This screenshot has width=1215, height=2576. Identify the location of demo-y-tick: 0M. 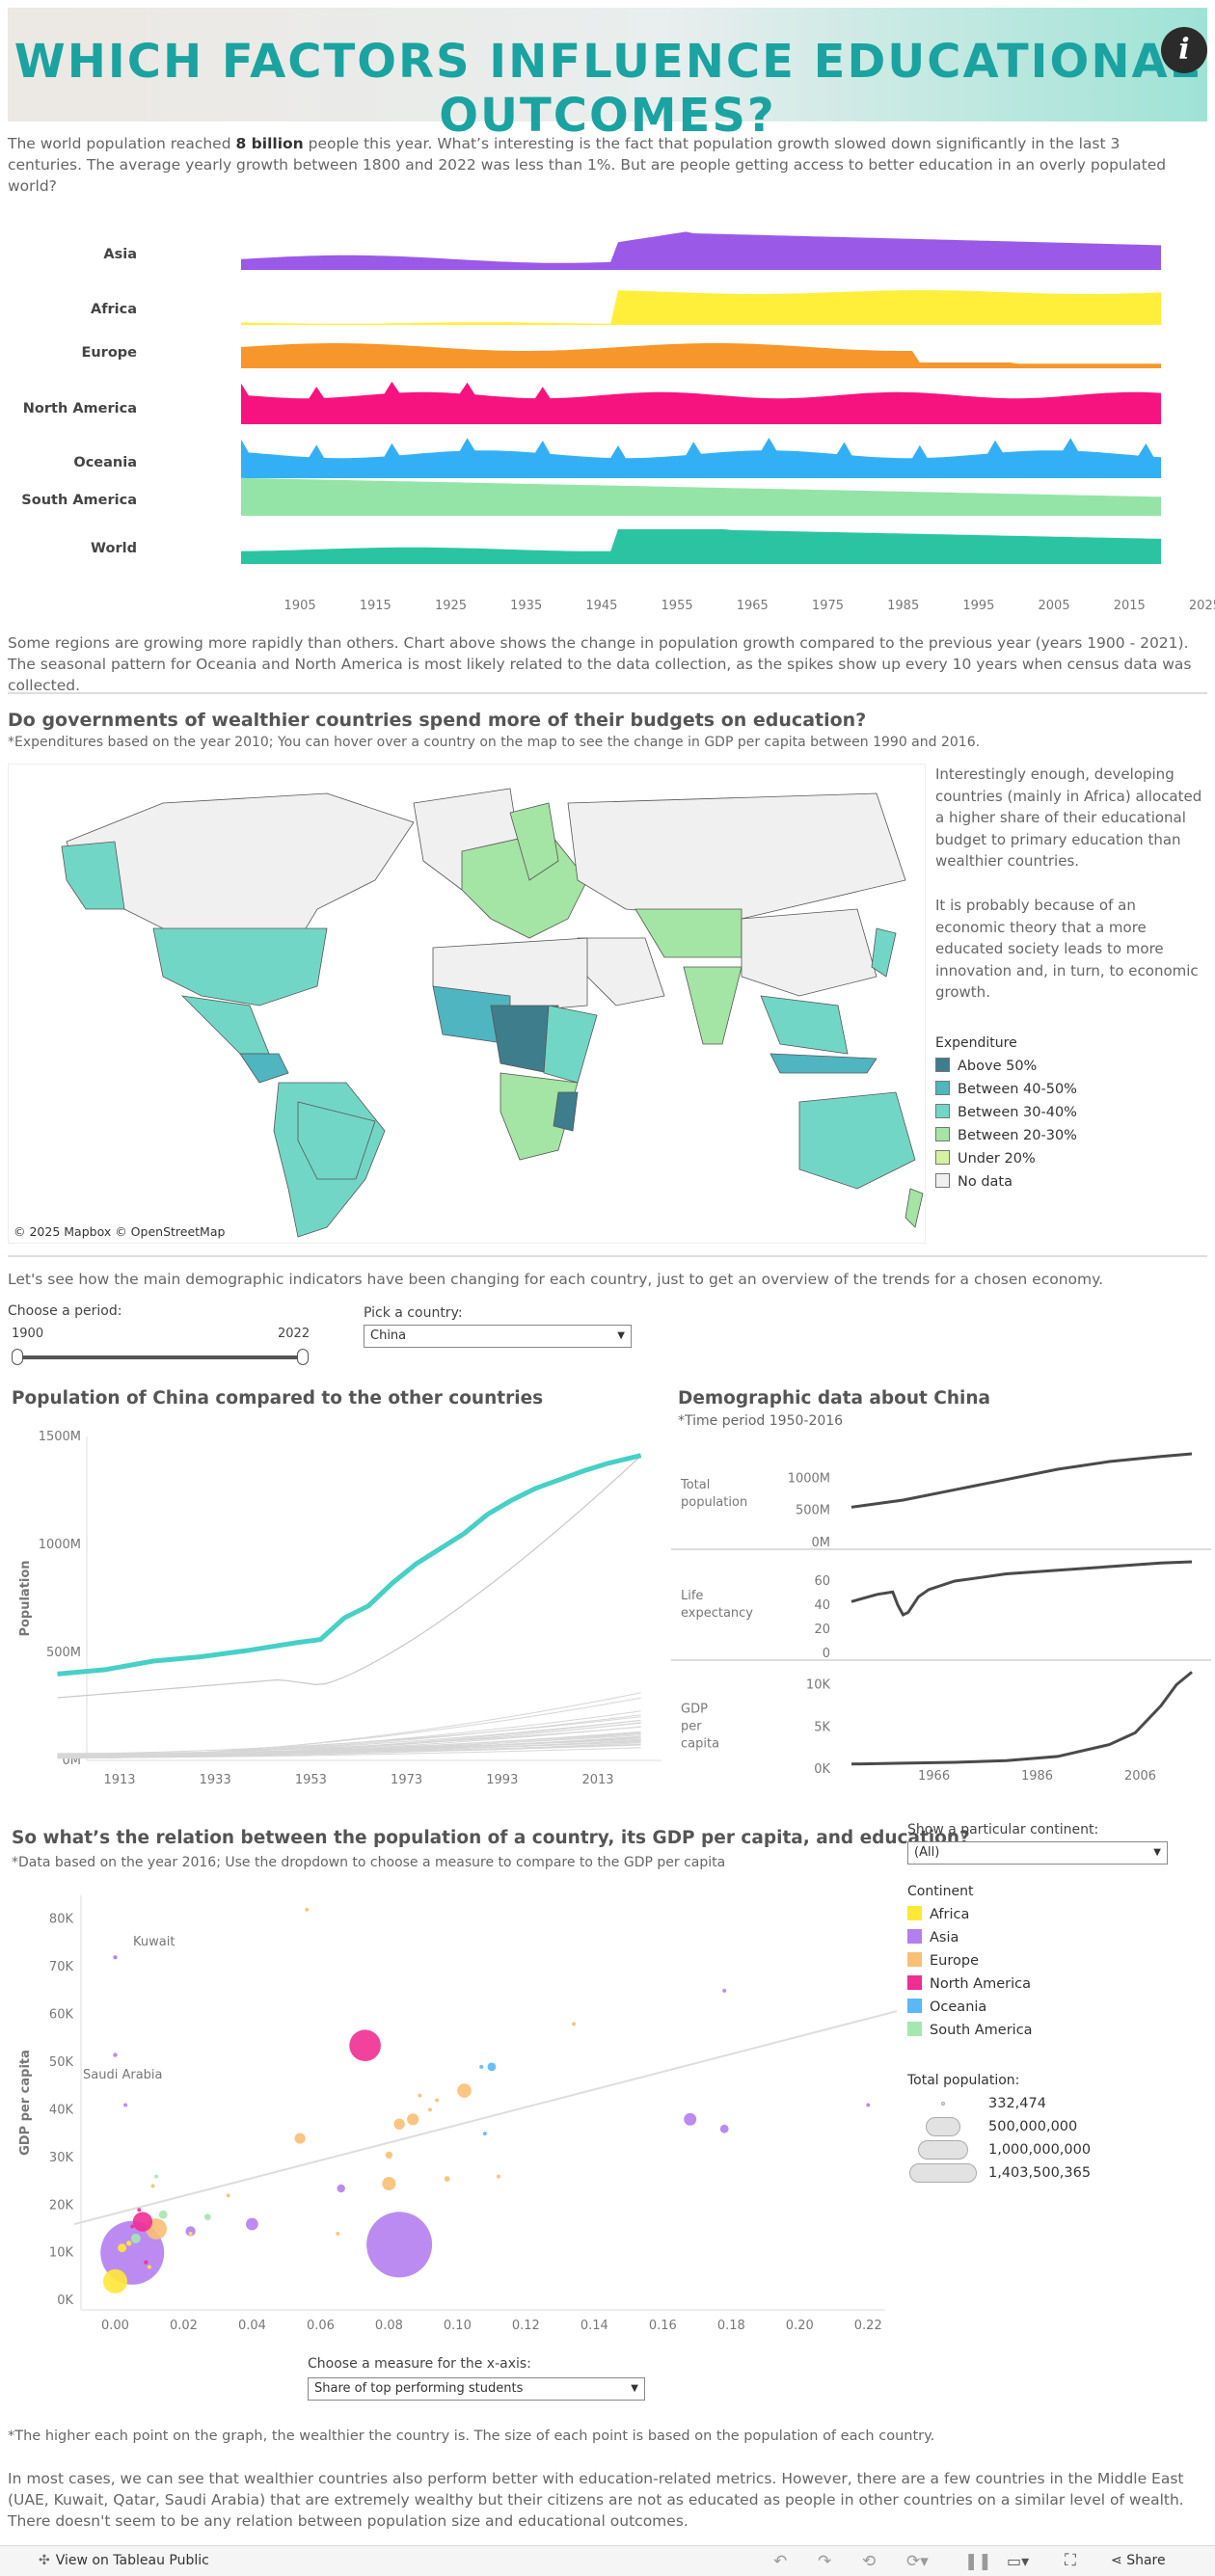
(821, 1543).